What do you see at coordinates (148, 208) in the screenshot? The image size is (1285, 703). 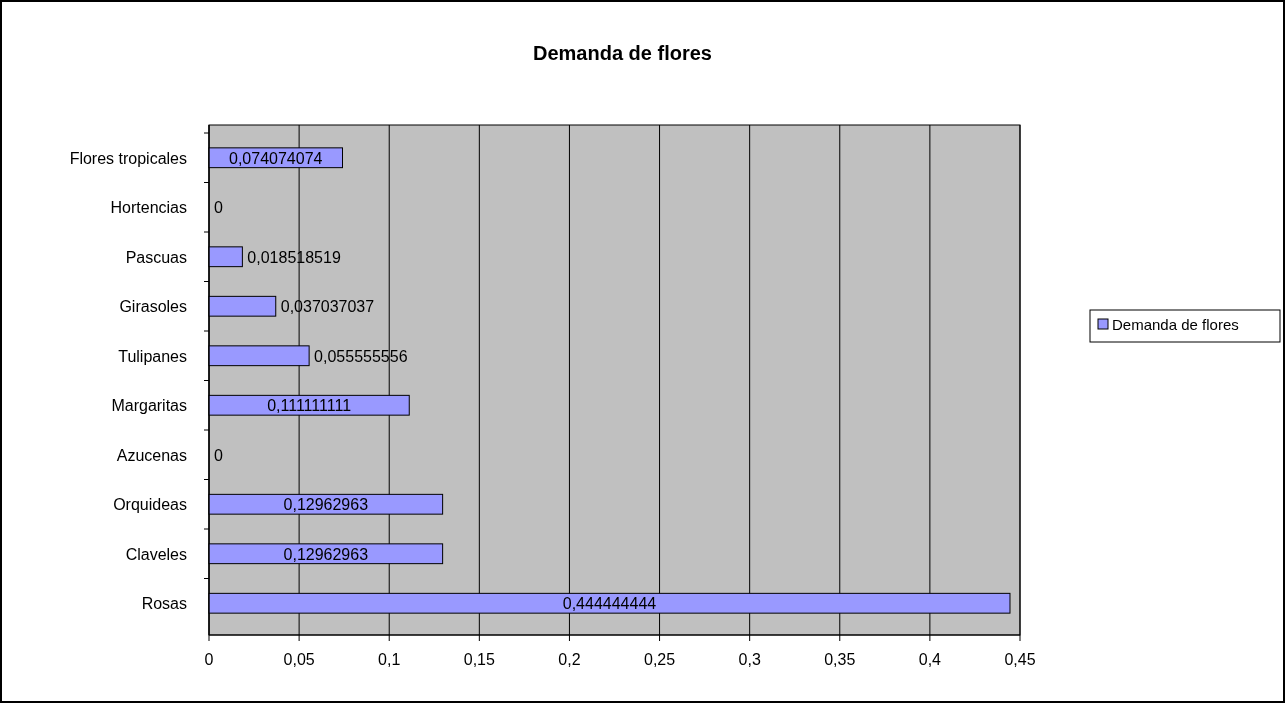 I see `y-tick-label: Hortencias` at bounding box center [148, 208].